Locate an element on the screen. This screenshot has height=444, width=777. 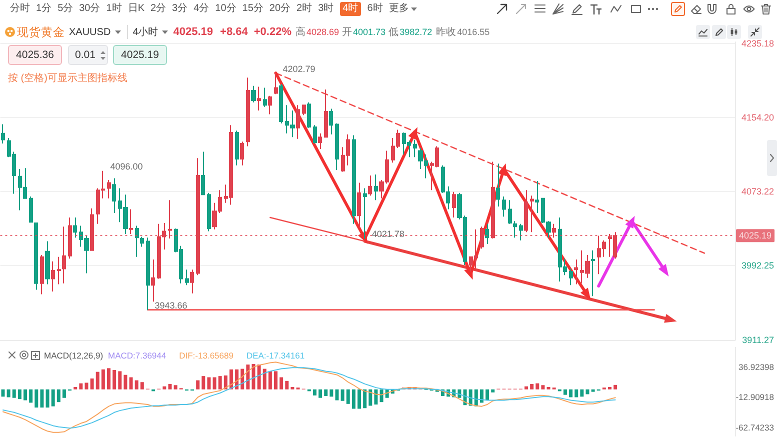
text: 4016.55 is located at coordinates (473, 32).